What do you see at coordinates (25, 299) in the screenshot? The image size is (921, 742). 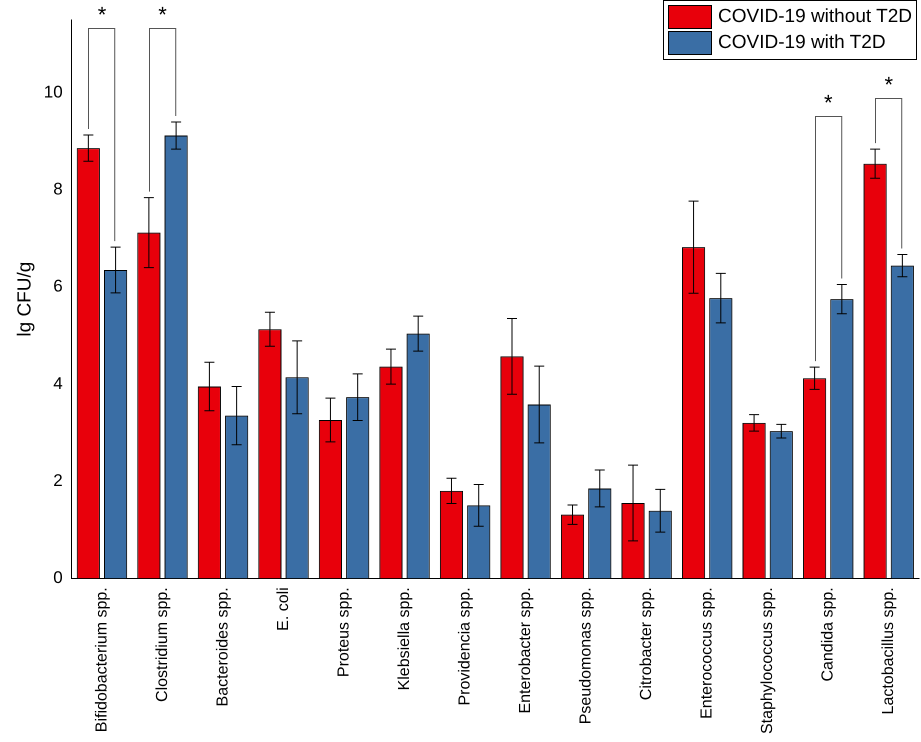 I see `y-axis-title: lg CFU/g` at bounding box center [25, 299].